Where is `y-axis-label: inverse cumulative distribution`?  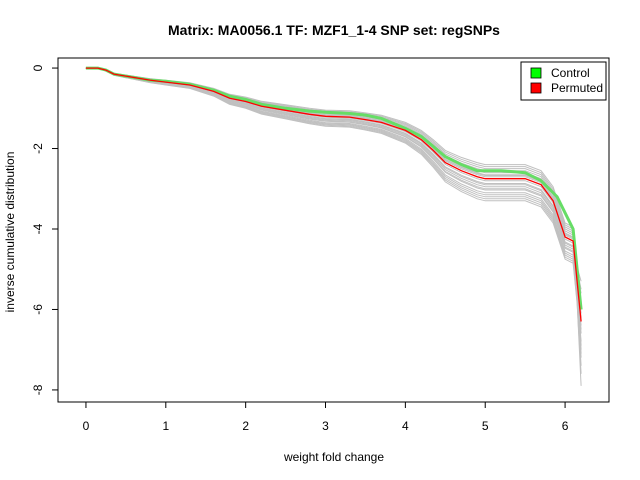
y-axis-label: inverse cumulative distribution is located at coordinates (10, 232).